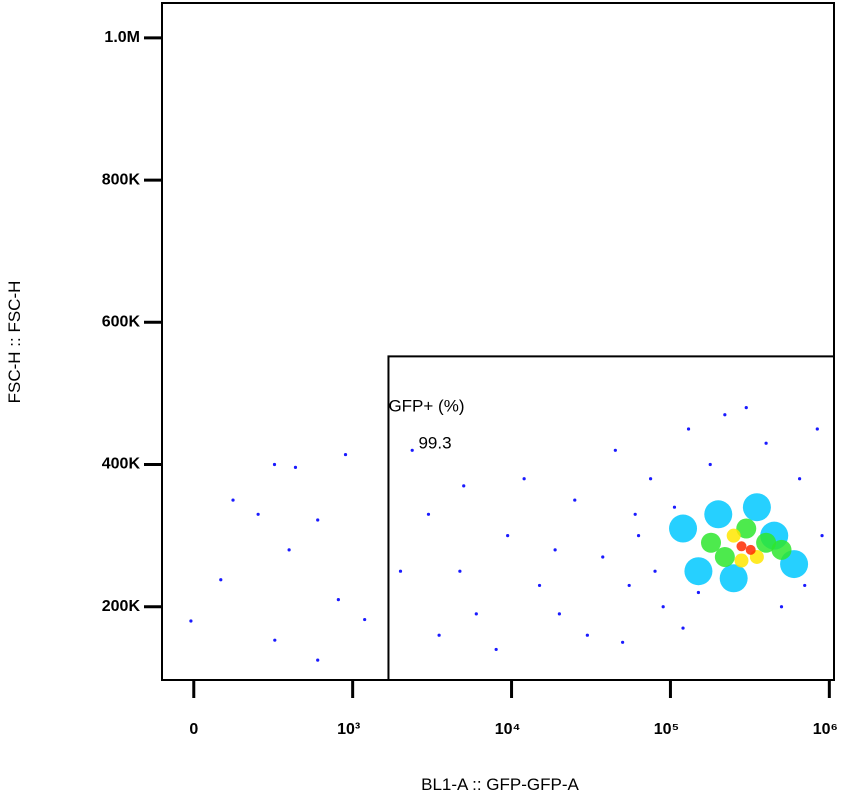 This screenshot has height=804, width=844. Describe the element at coordinates (508, 729) in the screenshot. I see `x-tick-label: 10⁴` at that location.